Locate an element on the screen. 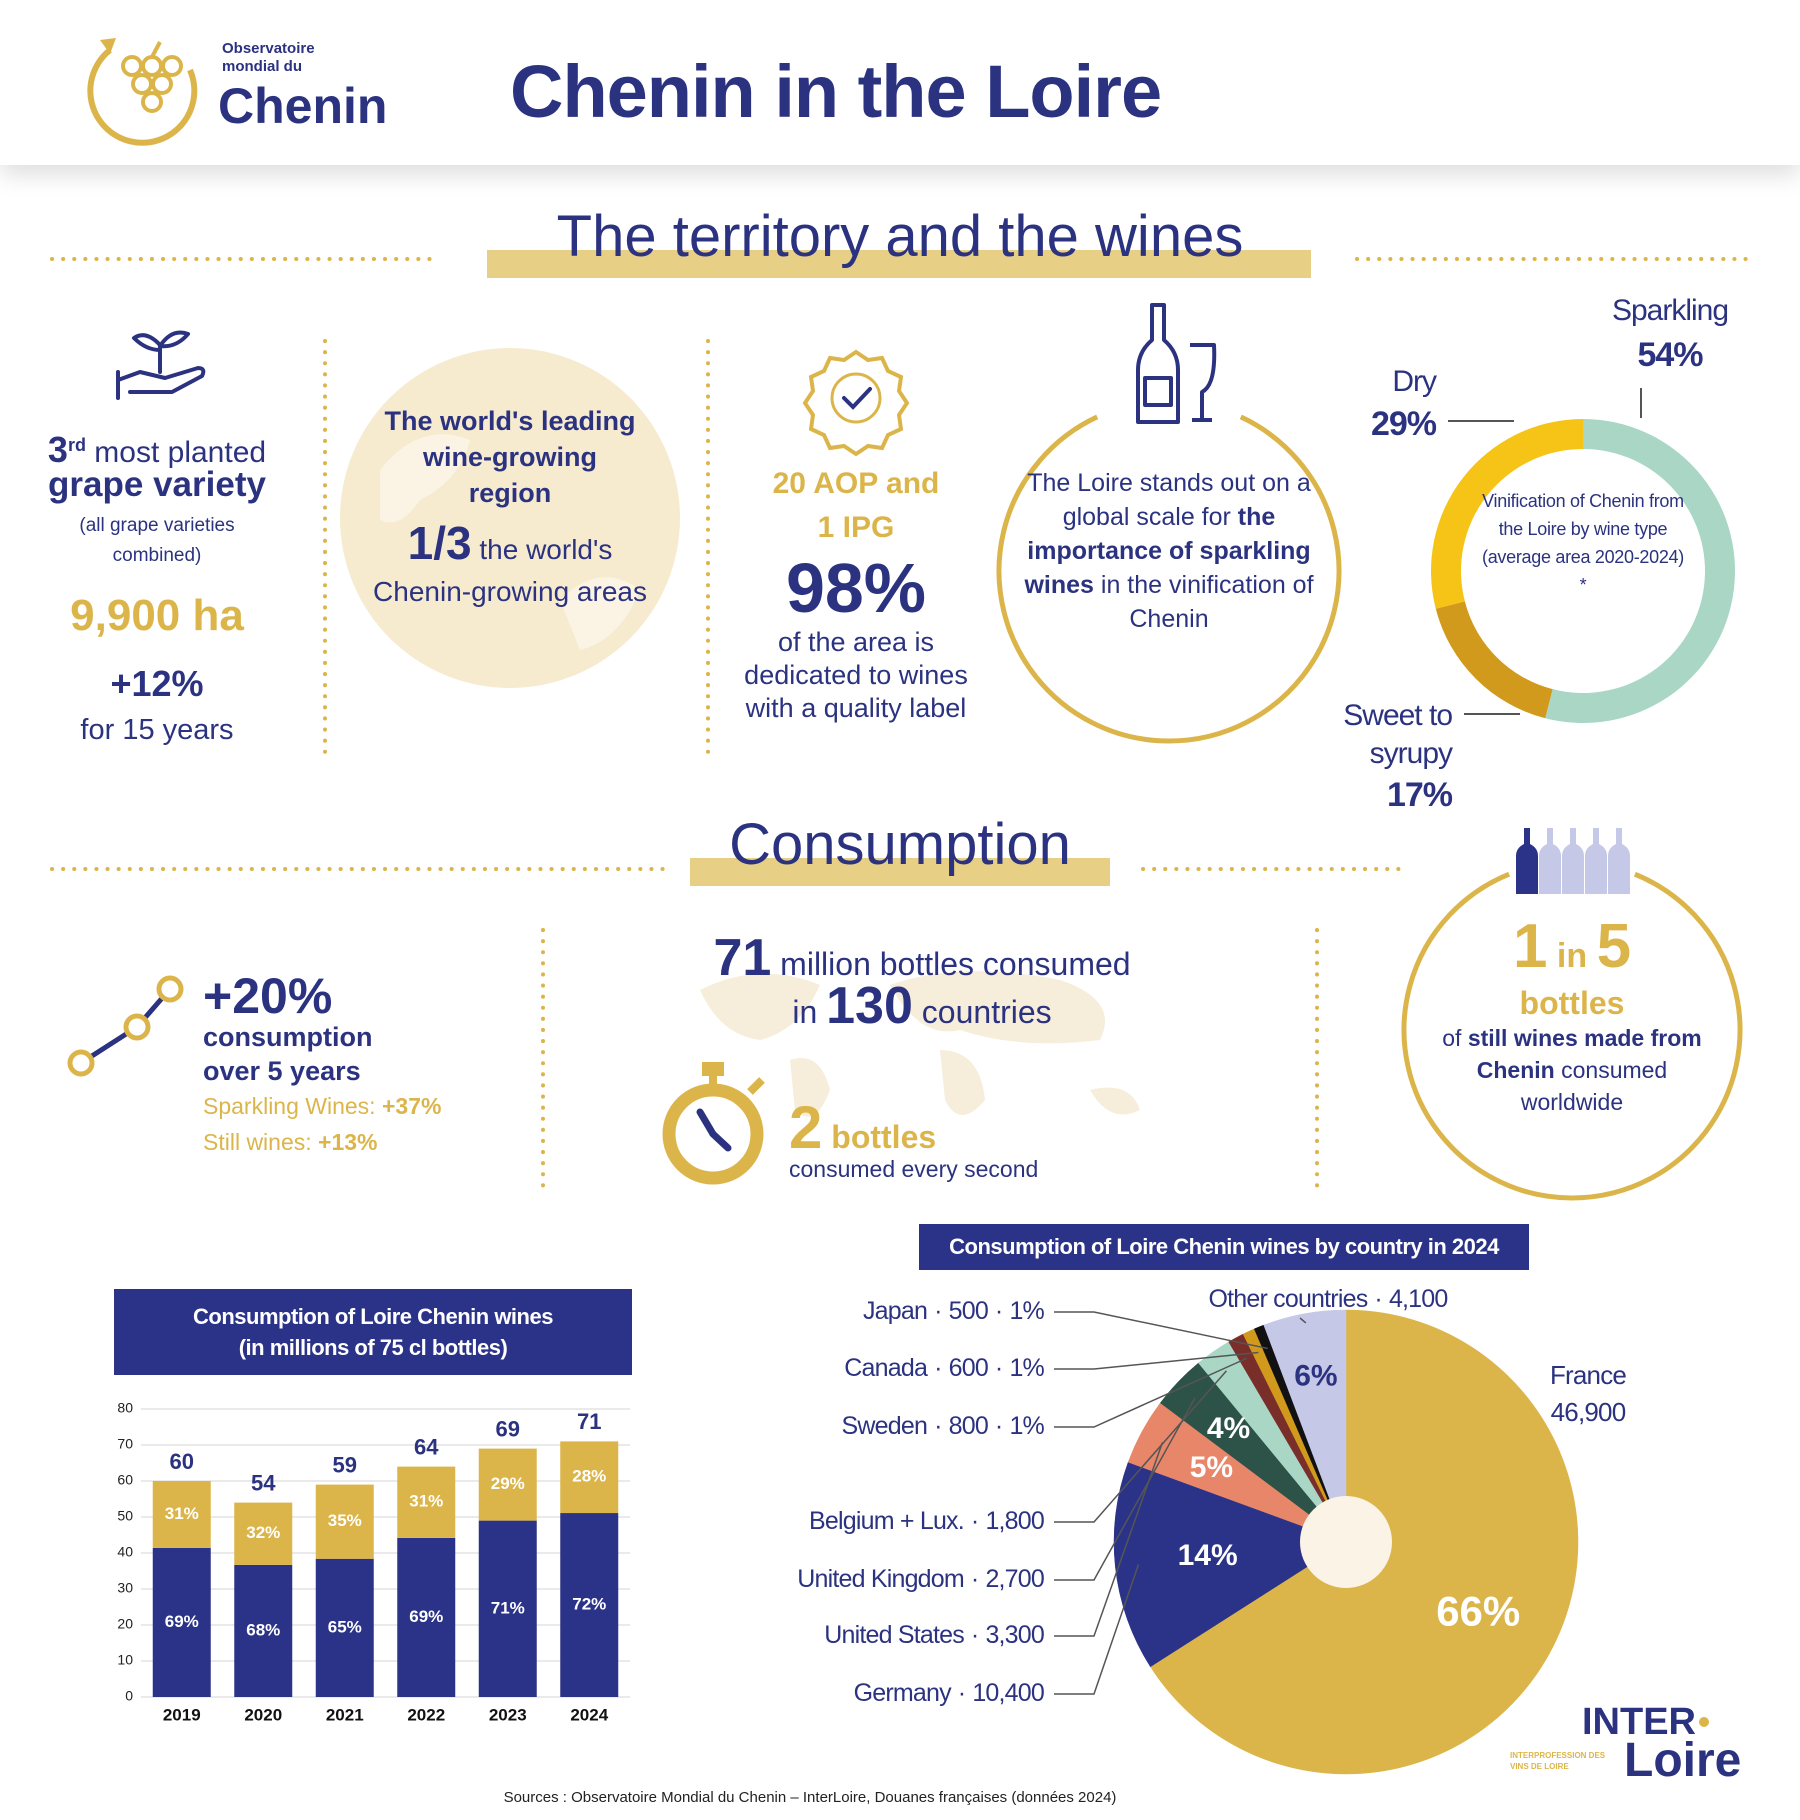  region-share: 1/3 the world's Chenin-growing areas is located at coordinates (510, 566).